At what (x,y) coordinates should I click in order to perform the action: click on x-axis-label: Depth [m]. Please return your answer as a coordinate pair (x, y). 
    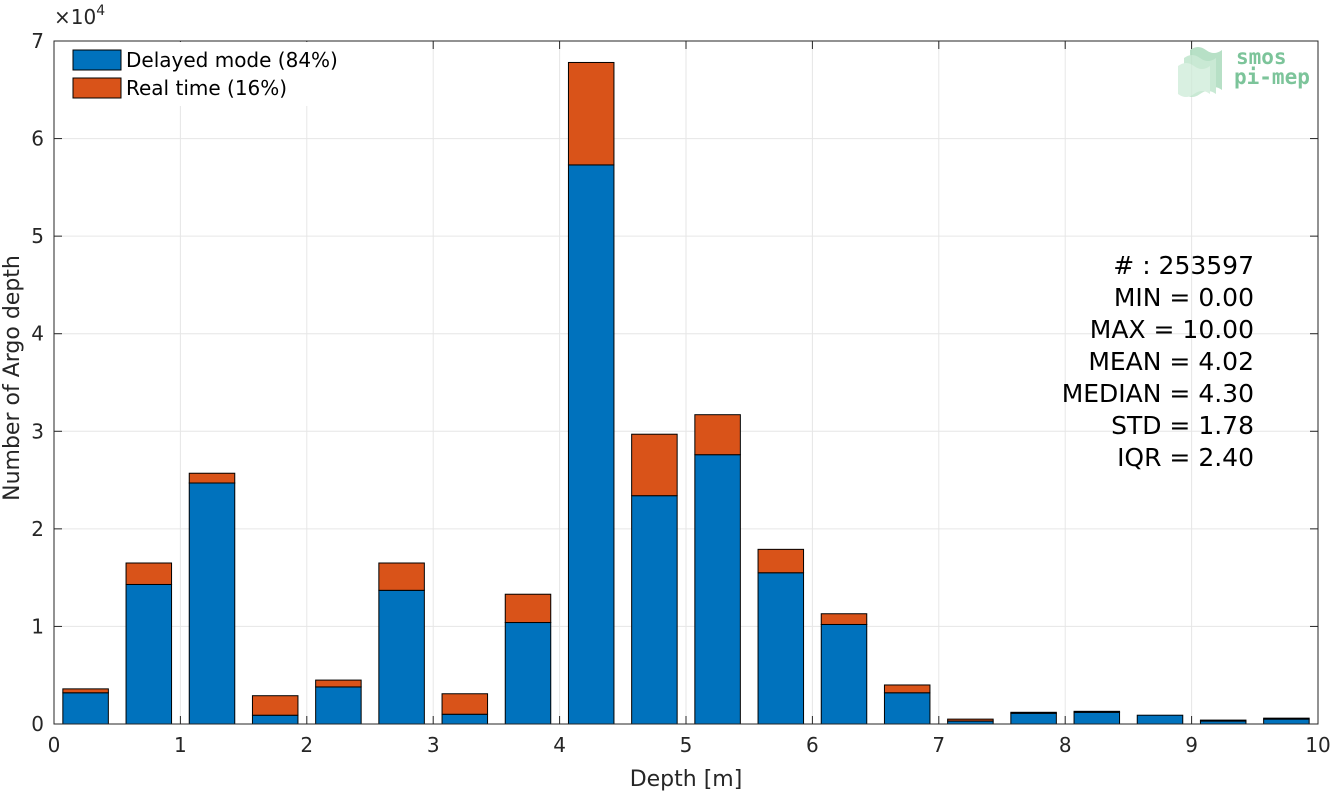
    Looking at the image, I should click on (686, 779).